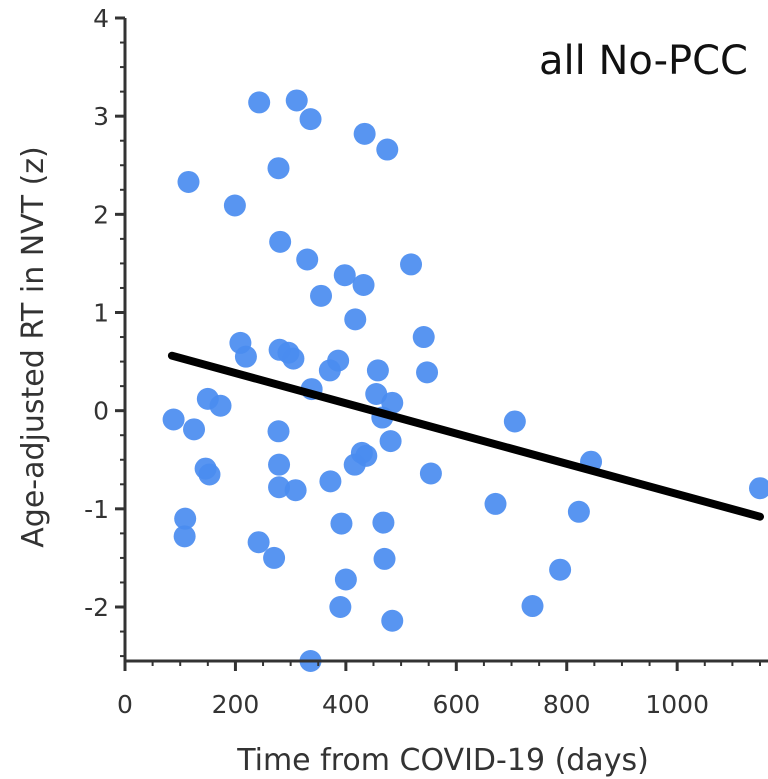  I want to click on y-axis-title: Age-adjusted RT in NVT (z), so click(33, 346).